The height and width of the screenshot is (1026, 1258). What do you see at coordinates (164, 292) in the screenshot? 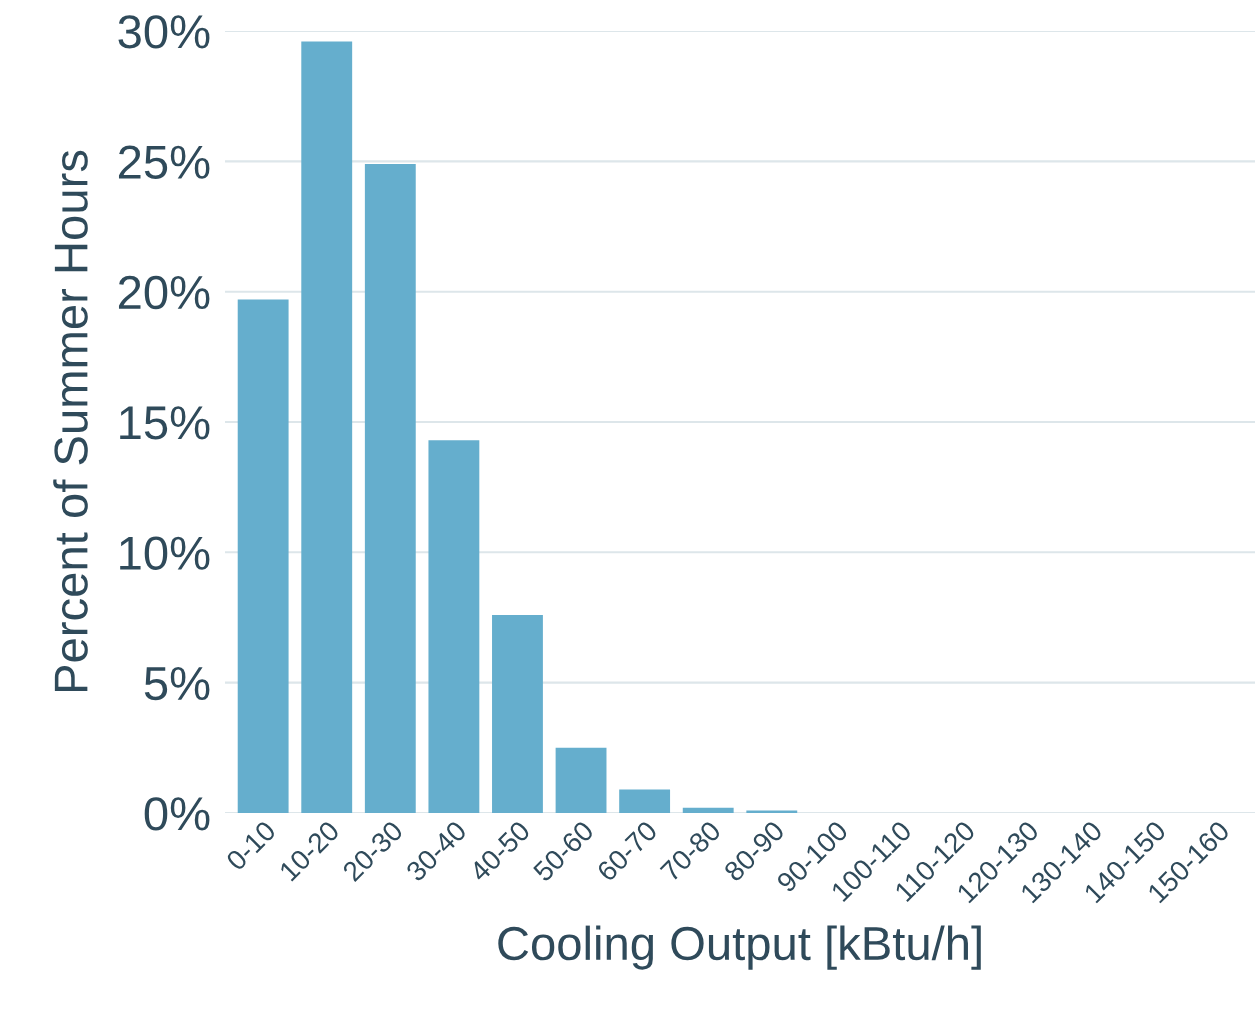
I see `y-tick-label: 20%` at bounding box center [164, 292].